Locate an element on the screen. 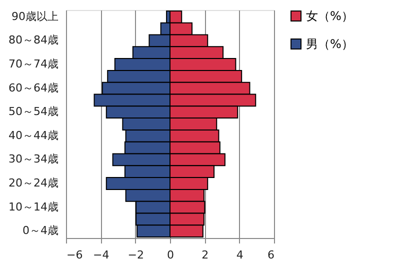 This screenshot has width=410, height=278. x-tick-label: 0 is located at coordinates (170, 255).